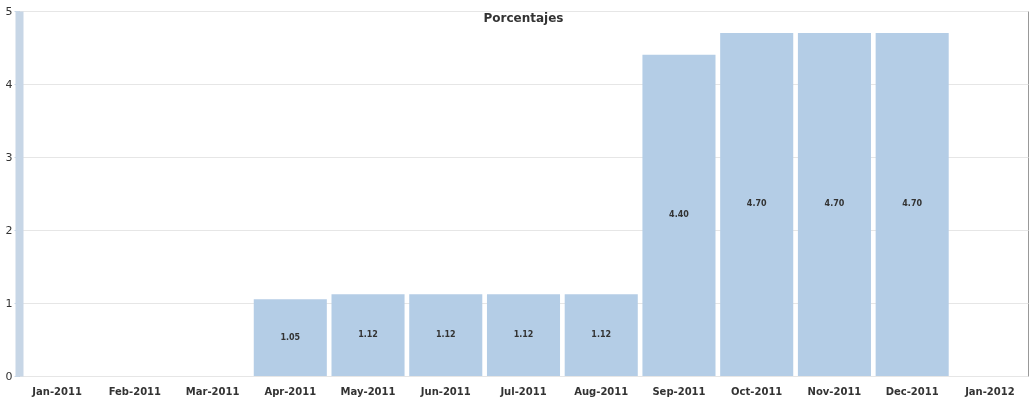 The height and width of the screenshot is (401, 1033). I want to click on x-tick-label: Apr-2011, so click(290, 391).